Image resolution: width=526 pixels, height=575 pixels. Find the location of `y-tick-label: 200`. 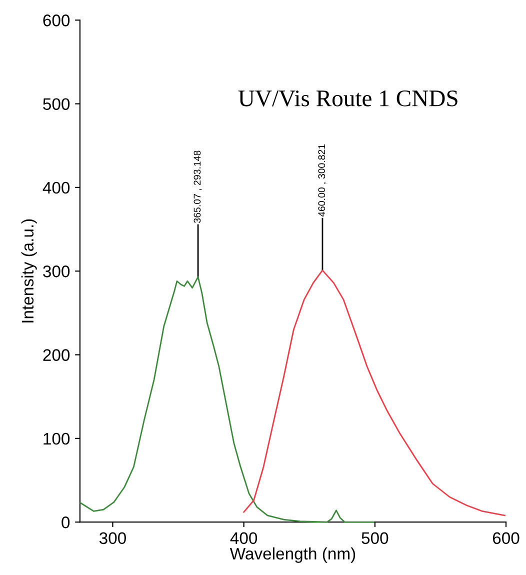

y-tick-label: 200 is located at coordinates (56, 355).